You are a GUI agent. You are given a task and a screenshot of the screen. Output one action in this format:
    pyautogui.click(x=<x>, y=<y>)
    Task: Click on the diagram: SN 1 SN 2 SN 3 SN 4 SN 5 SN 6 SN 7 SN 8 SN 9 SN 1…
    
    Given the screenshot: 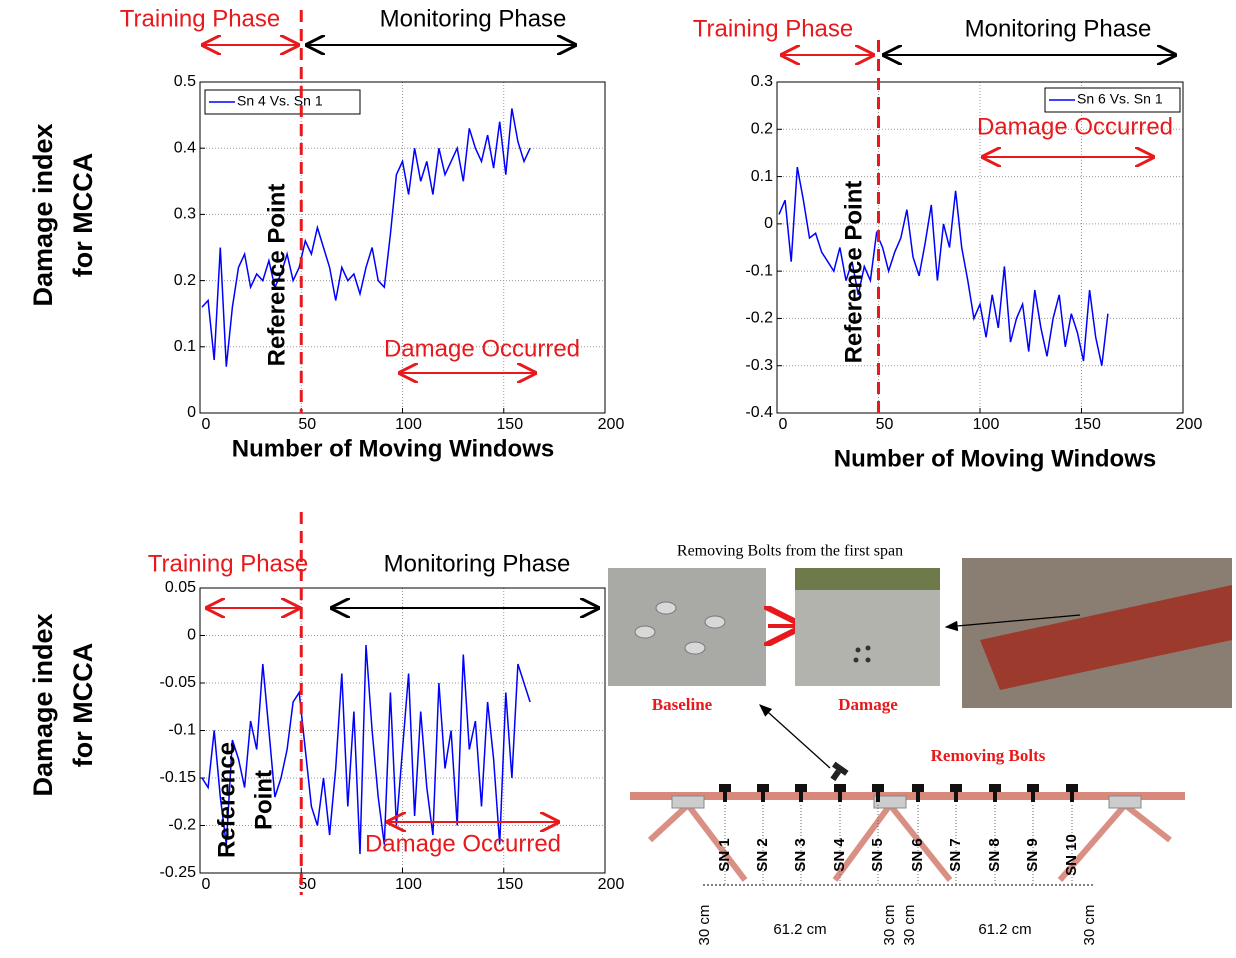 What is the action you would take?
    pyautogui.click(x=897, y=864)
    